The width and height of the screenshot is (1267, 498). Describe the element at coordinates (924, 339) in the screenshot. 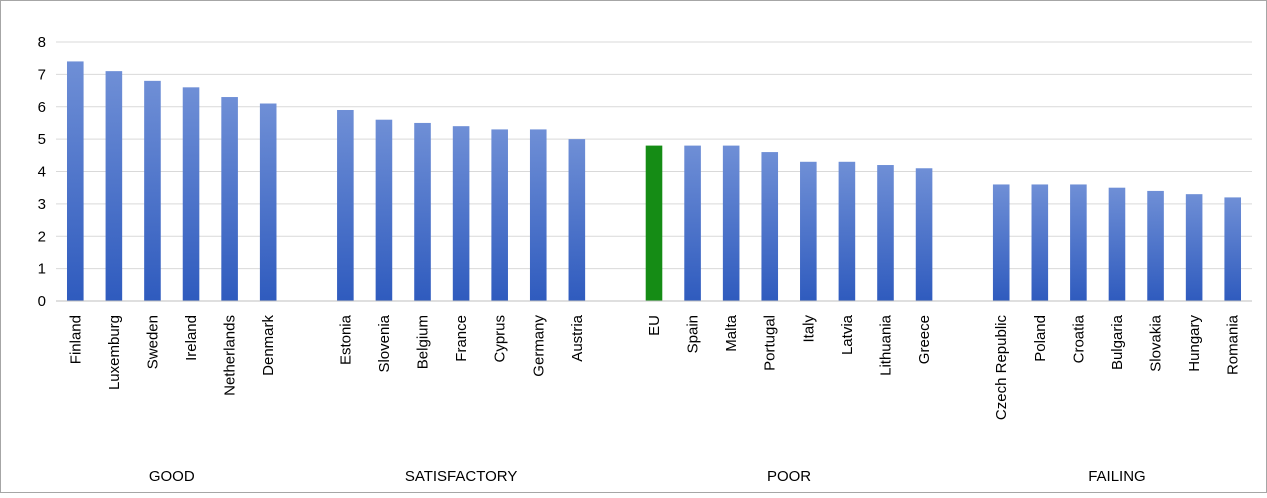

I see `x-tick-label: Greece` at that location.